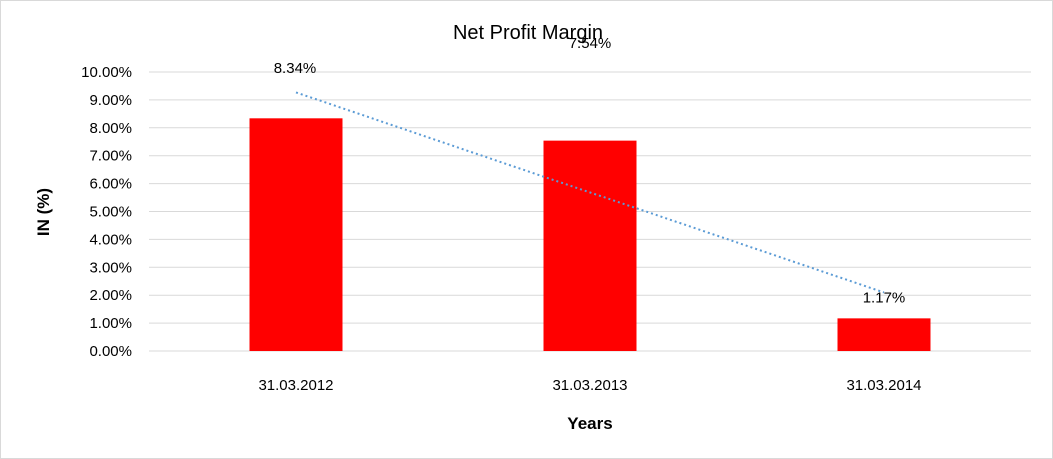  Describe the element at coordinates (110, 128) in the screenshot. I see `y-tick-label: 8.00%` at that location.